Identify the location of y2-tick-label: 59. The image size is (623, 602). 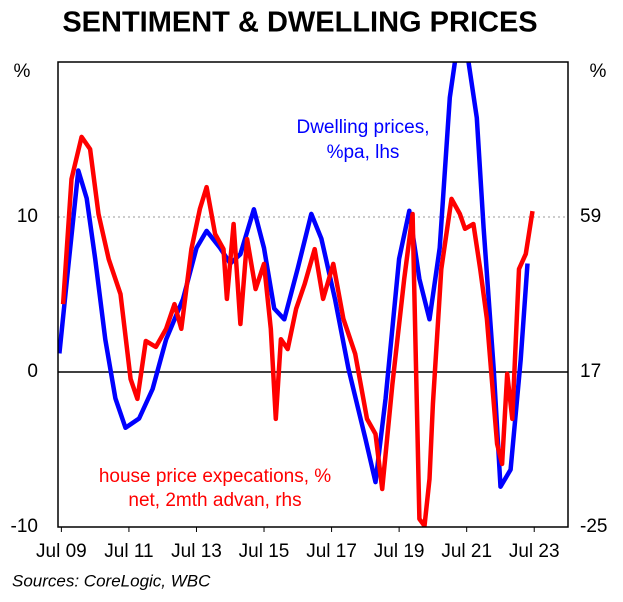
(590, 216).